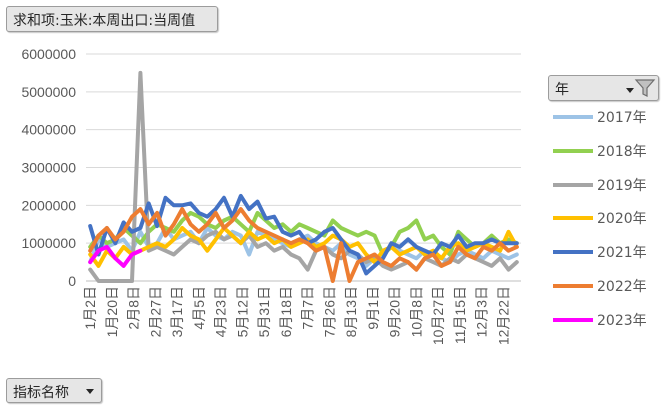  What do you see at coordinates (395, 311) in the screenshot?
I see `x-tick-label: 9月20日` at bounding box center [395, 311].